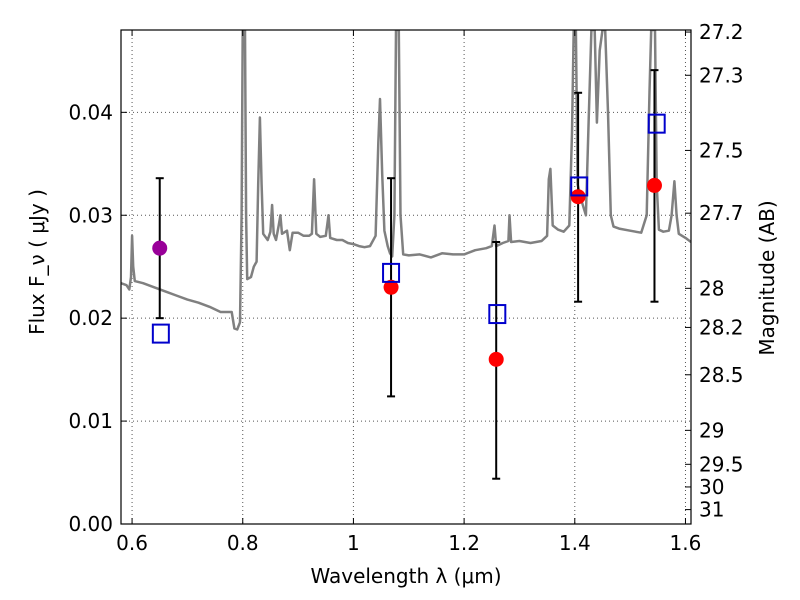 The image size is (800, 600). What do you see at coordinates (575, 543) in the screenshot?
I see `x-tick-label: 1.4` at bounding box center [575, 543].